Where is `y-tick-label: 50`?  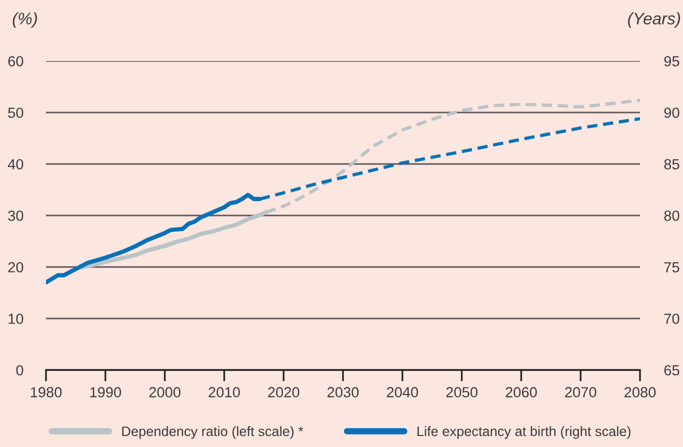
y-tick-label: 50 is located at coordinates (16, 113).